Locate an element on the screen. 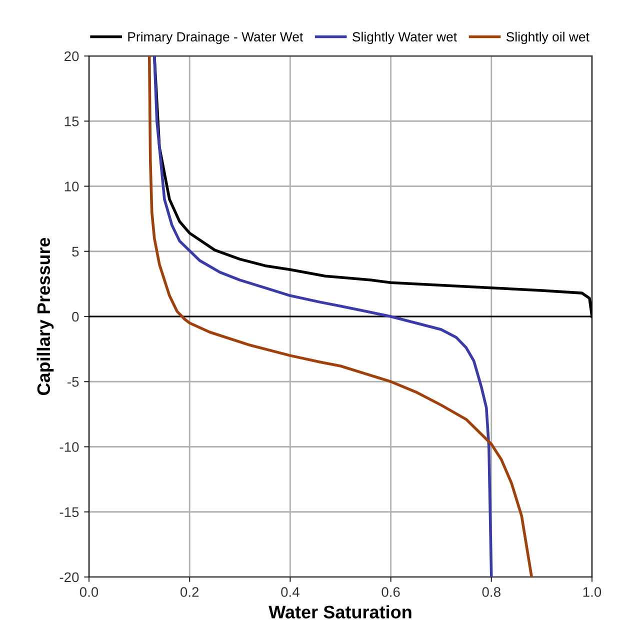 The image size is (622, 635). y-tick-label: 20 is located at coordinates (71, 56).